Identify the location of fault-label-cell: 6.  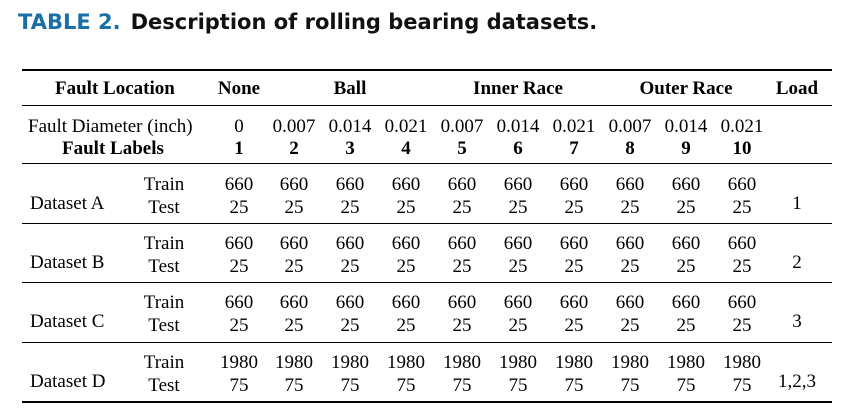
(518, 148).